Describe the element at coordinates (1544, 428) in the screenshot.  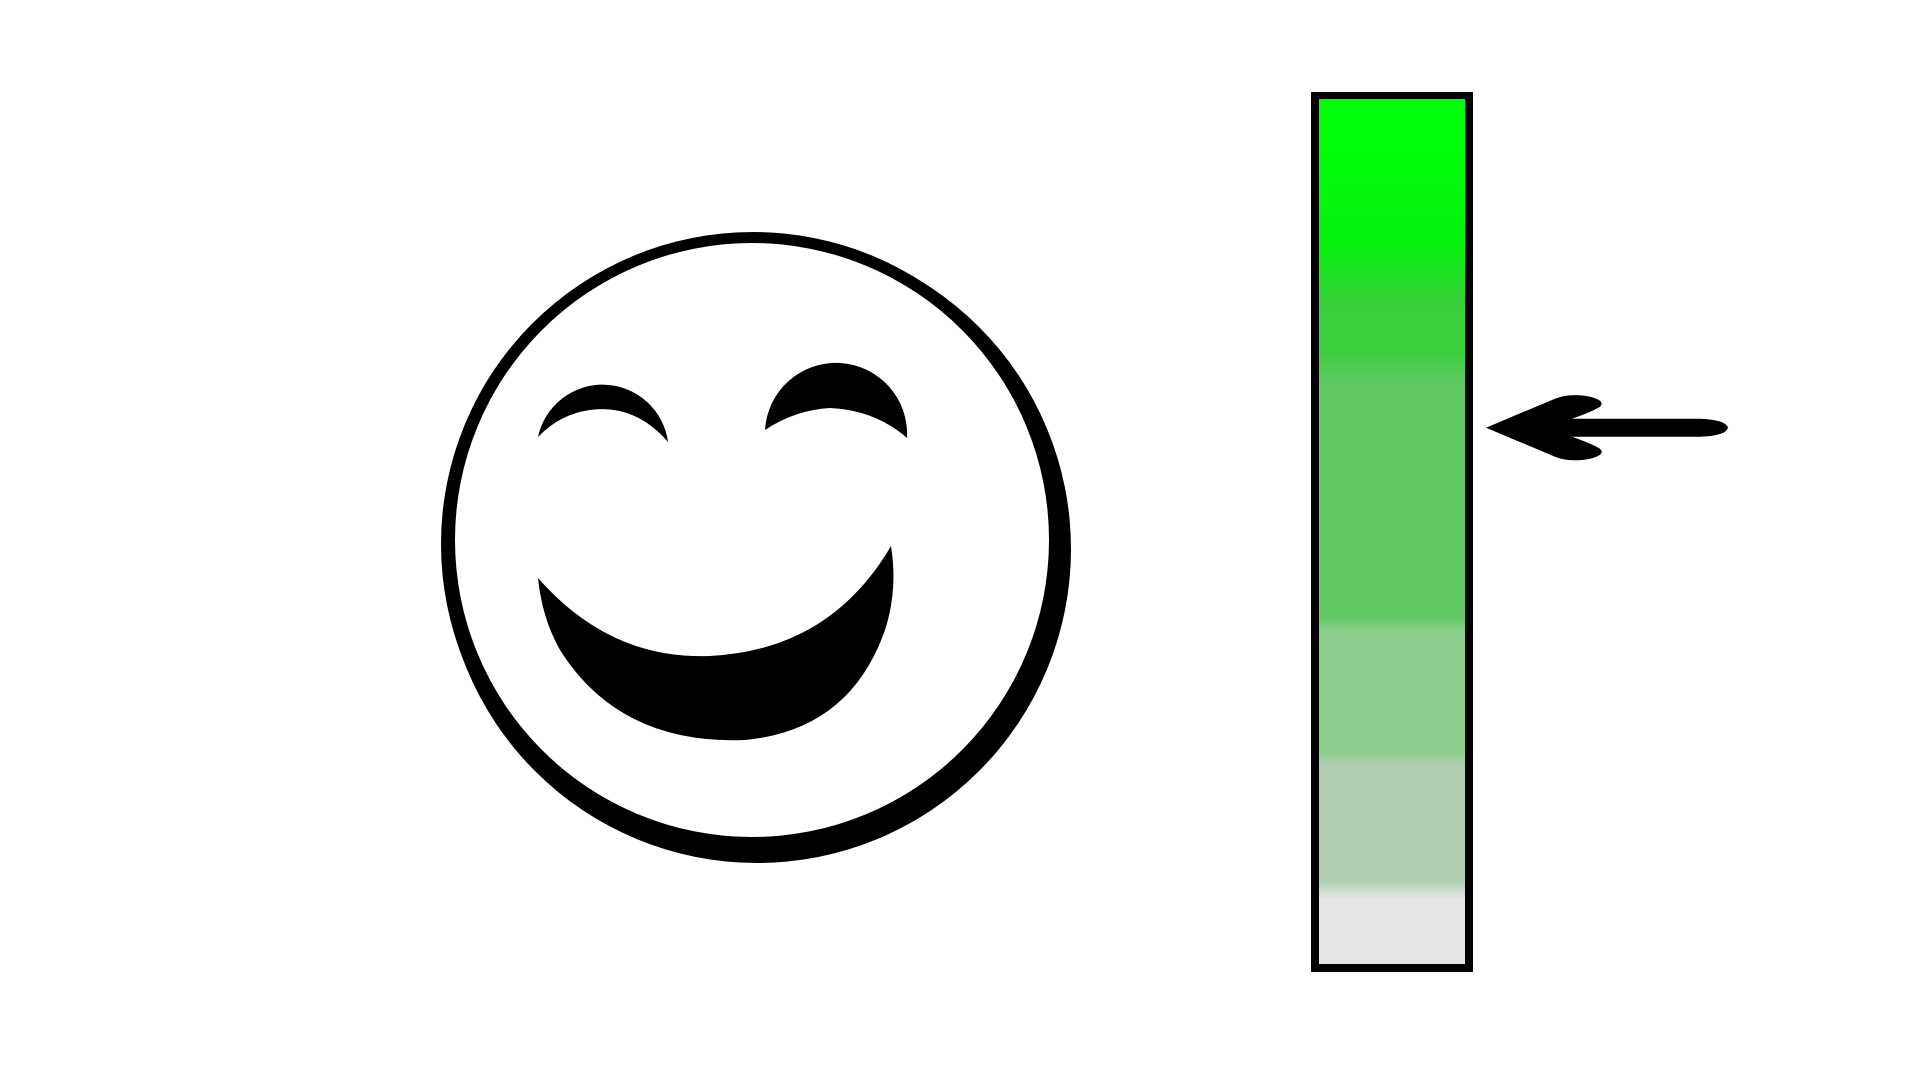
I see `arrow-head` at that location.